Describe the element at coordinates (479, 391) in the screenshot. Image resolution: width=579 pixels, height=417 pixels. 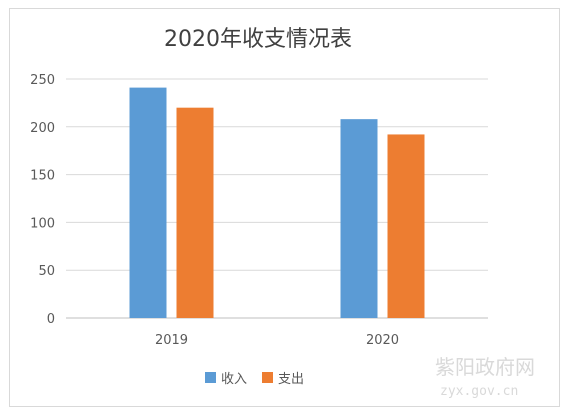
I see `watermark-url: zyx.gov.cn` at that location.